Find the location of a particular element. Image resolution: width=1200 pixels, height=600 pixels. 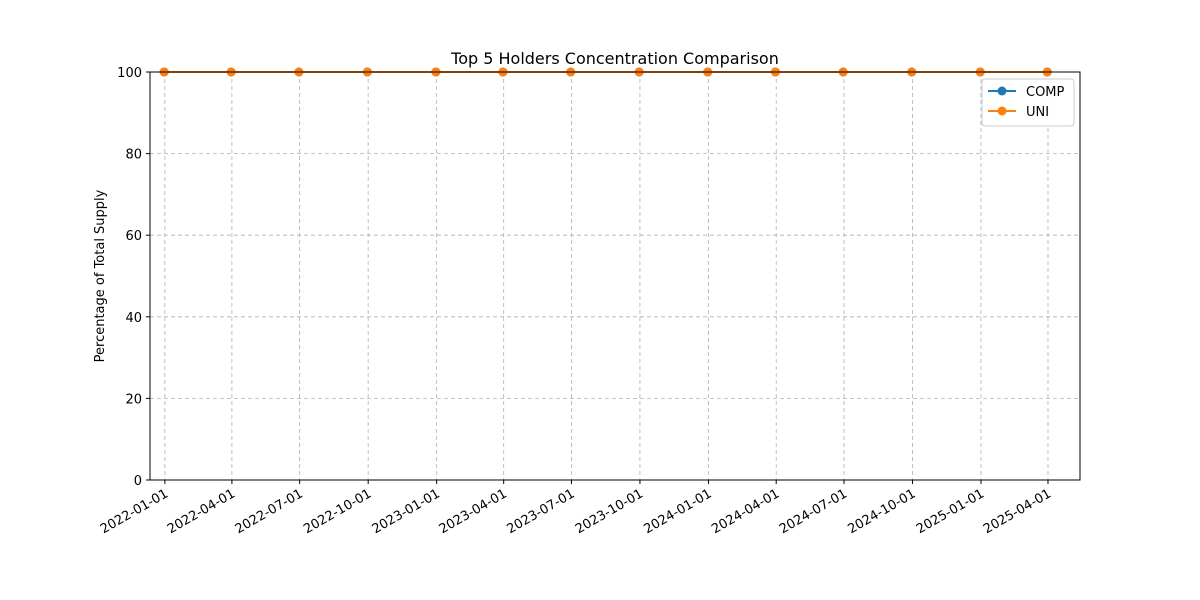

y-axis-label: Percentage of Total Supply is located at coordinates (100, 275).